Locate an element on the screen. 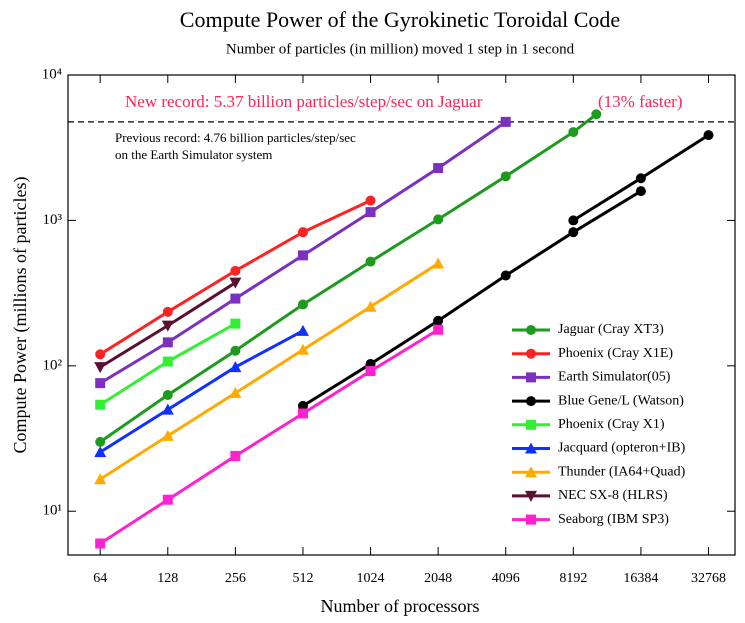  legend-label: Blue Gene/L (Watson) is located at coordinates (621, 400).